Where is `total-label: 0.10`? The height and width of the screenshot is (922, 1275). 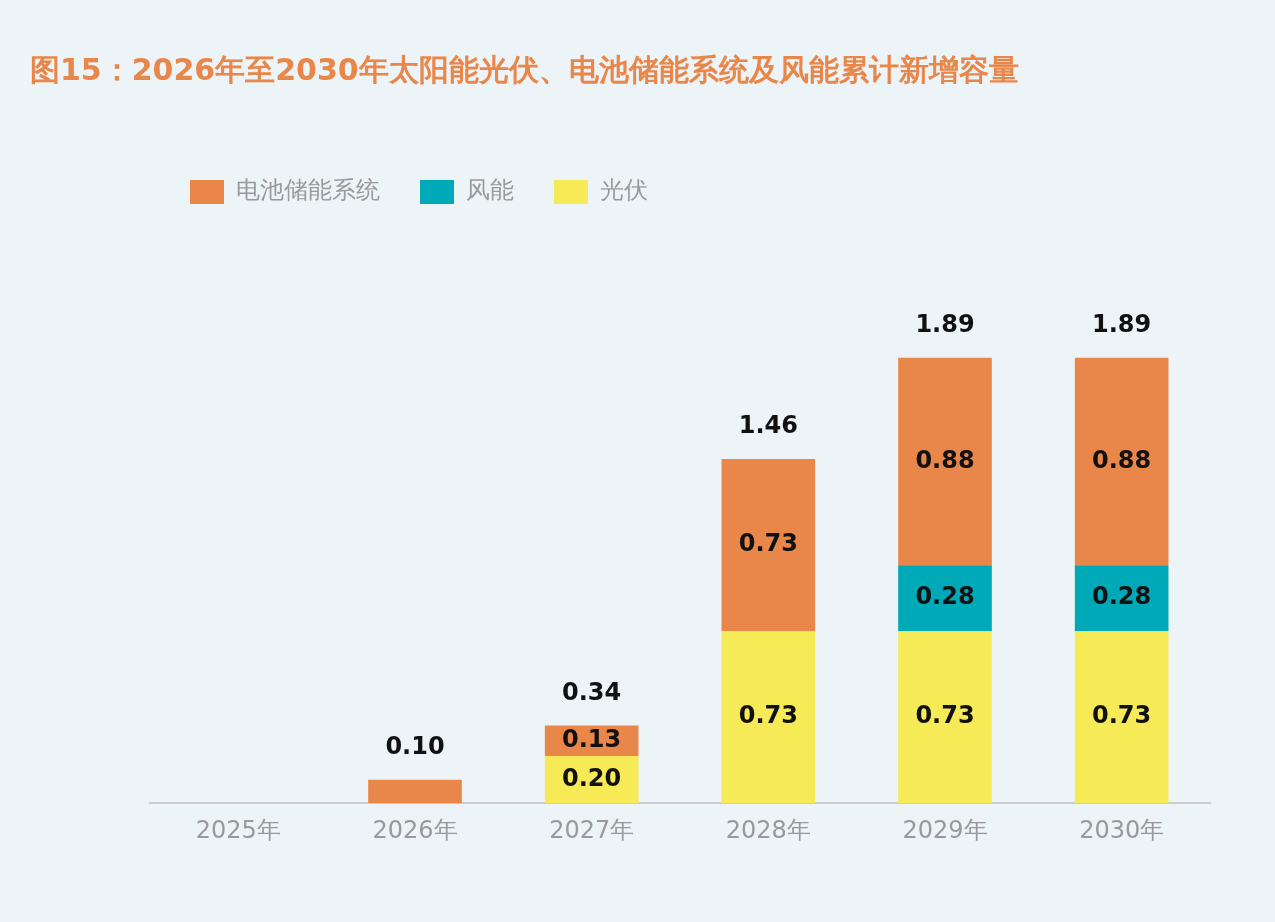
total-label: 0.10 is located at coordinates (415, 745).